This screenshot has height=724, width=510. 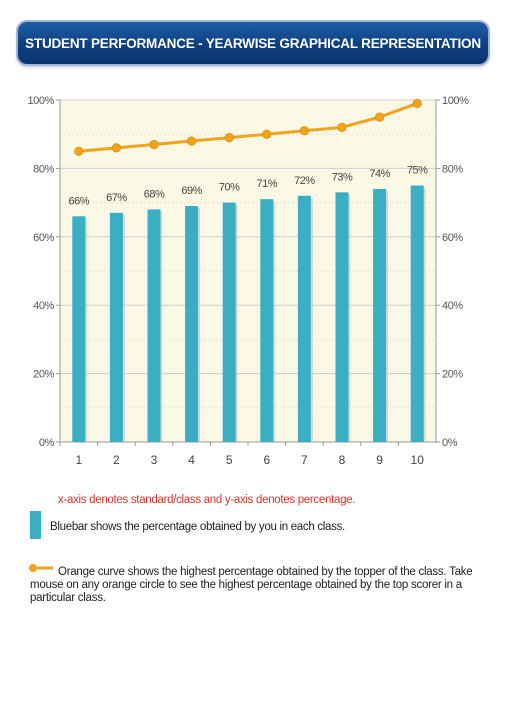 I want to click on x-tick-label: 9, so click(x=379, y=460).